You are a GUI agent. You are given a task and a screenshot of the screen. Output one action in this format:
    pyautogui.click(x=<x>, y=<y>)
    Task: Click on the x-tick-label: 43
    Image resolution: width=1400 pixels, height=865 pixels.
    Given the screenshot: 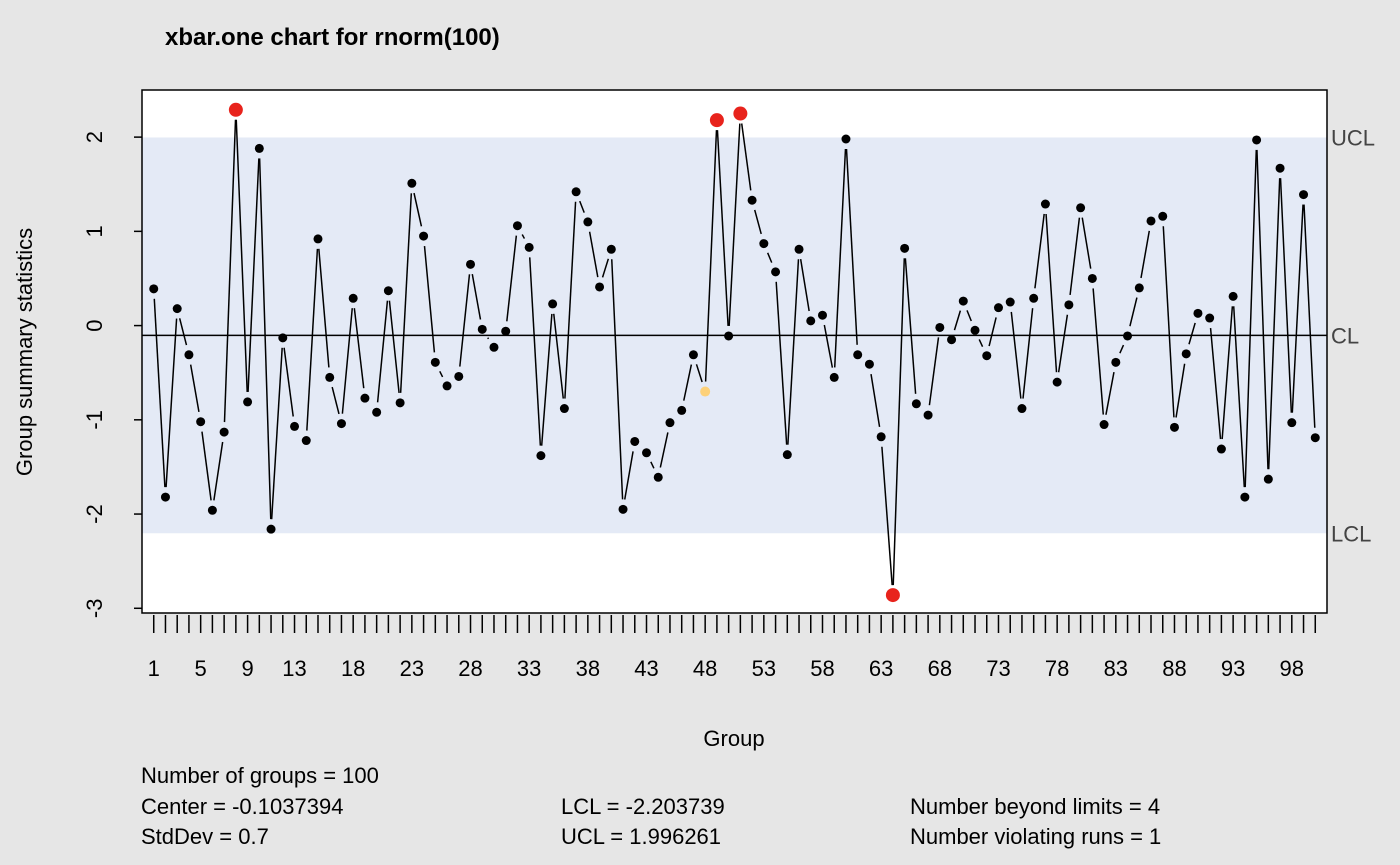 What is the action you would take?
    pyautogui.click(x=646, y=668)
    